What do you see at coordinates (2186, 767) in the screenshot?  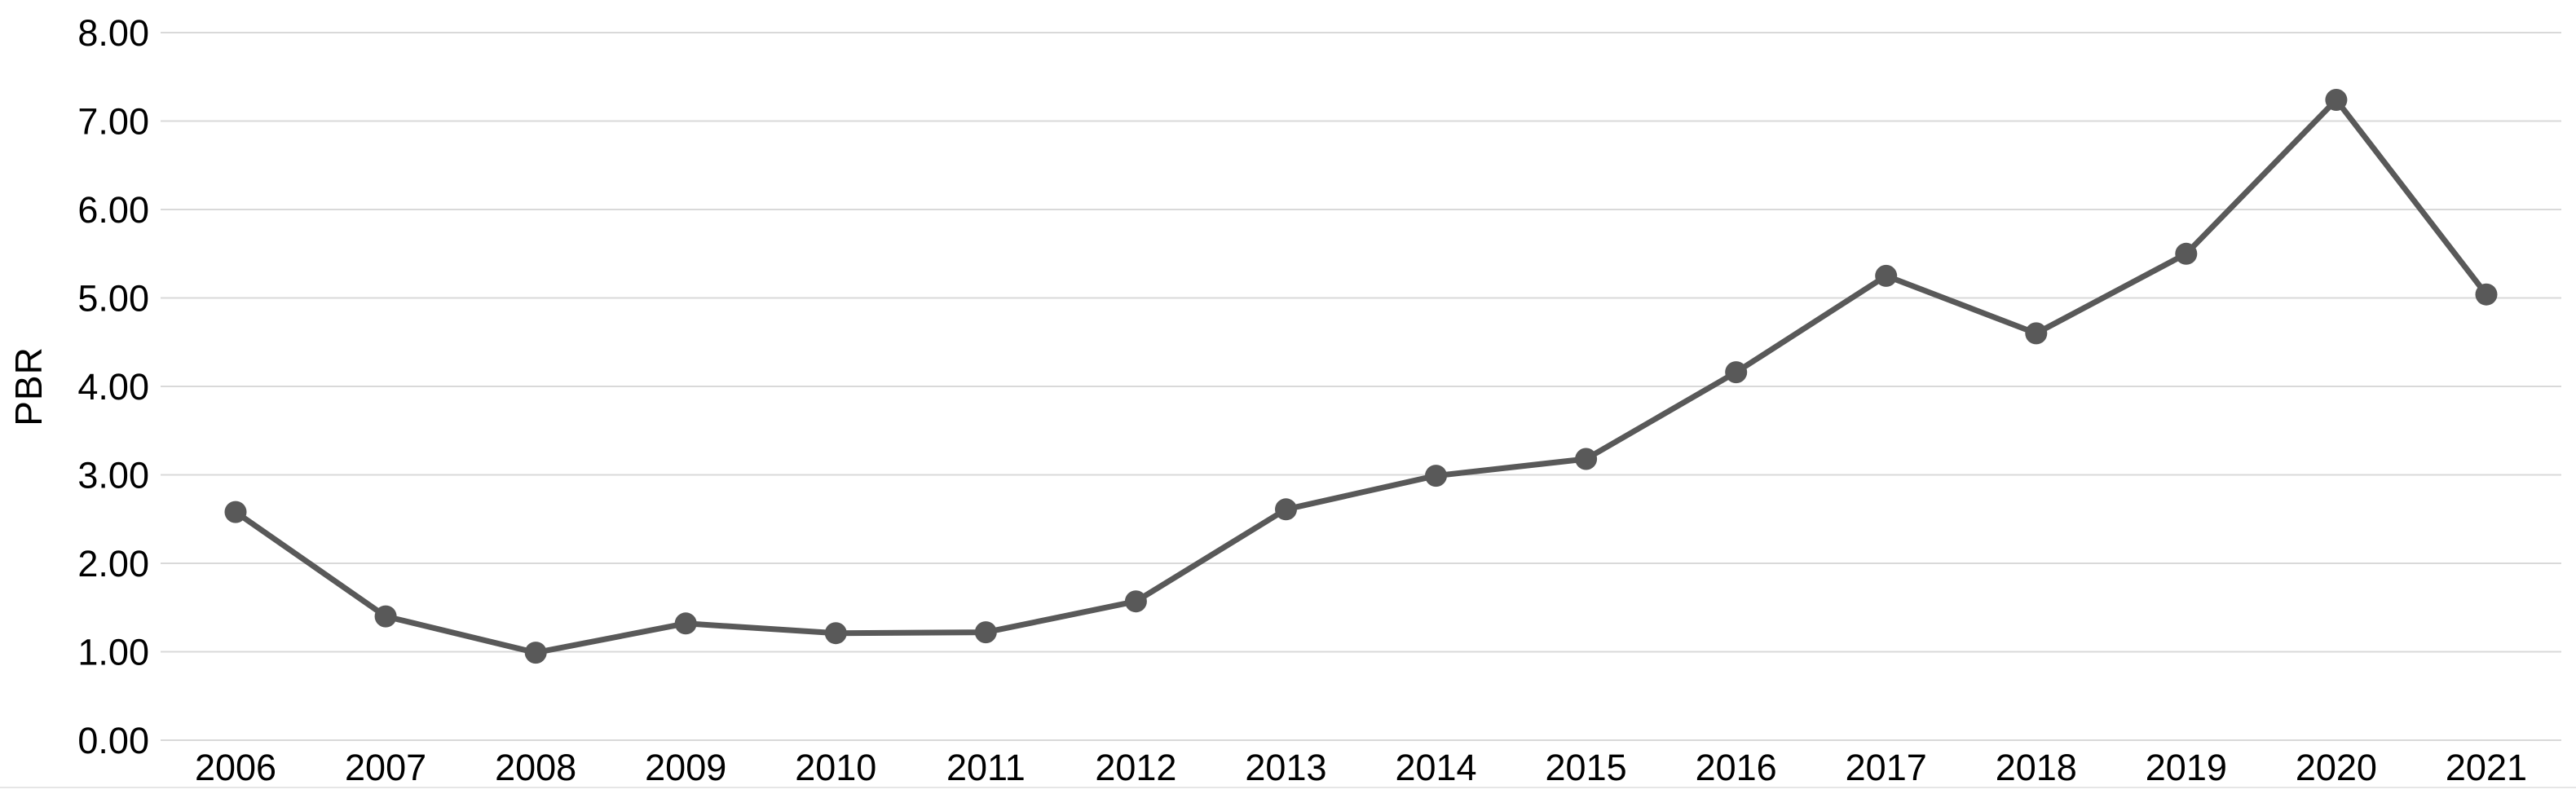 I see `x-axis-tick-label: 2019` at bounding box center [2186, 767].